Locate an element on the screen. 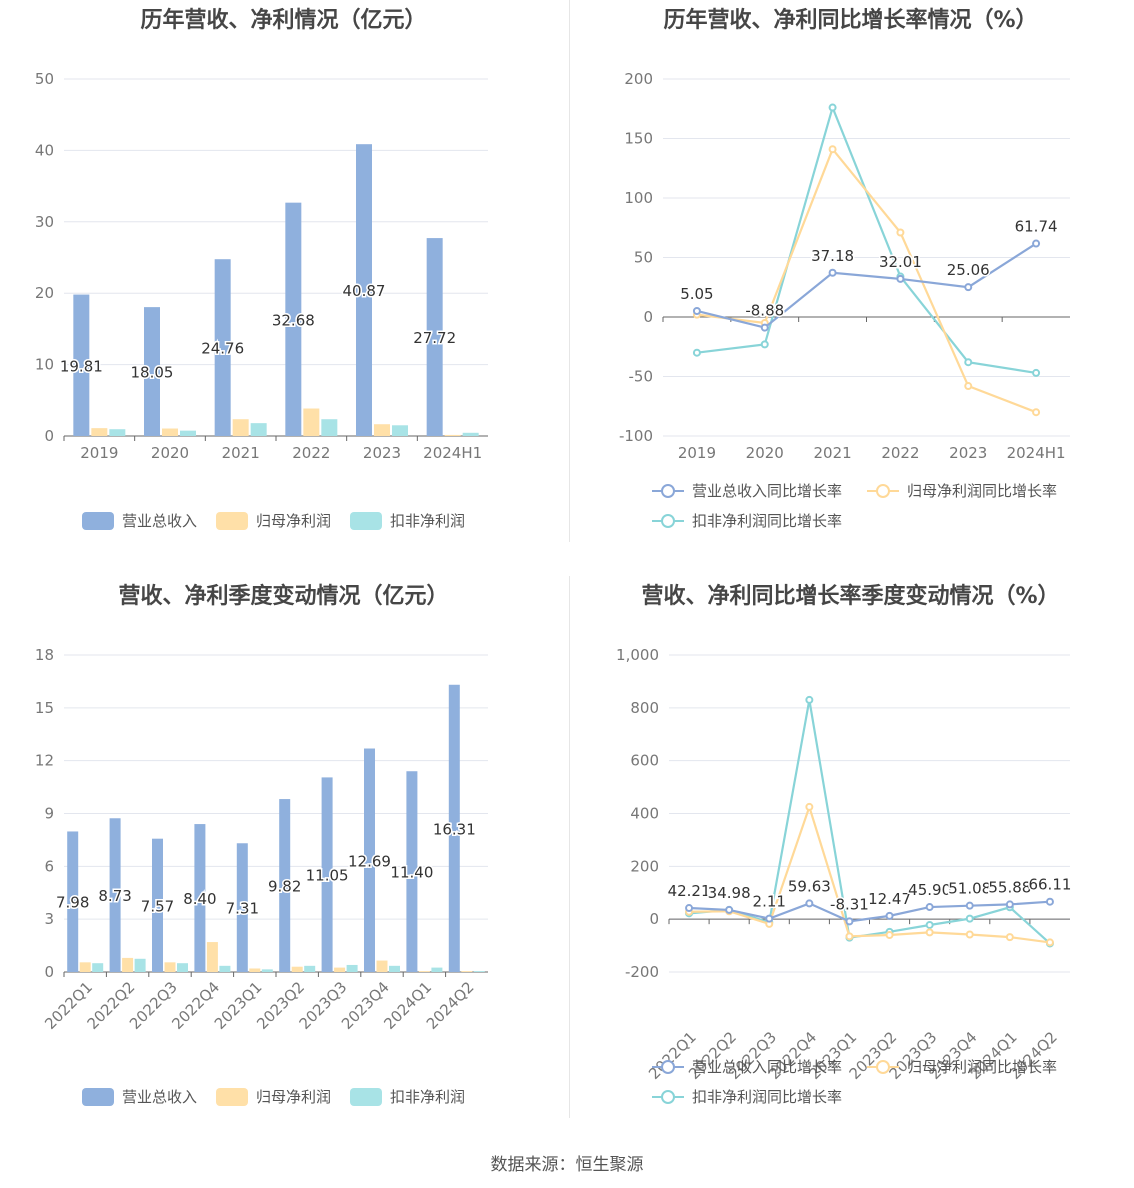 The height and width of the screenshot is (1188, 1134). data-label: 11.05 is located at coordinates (327, 876).